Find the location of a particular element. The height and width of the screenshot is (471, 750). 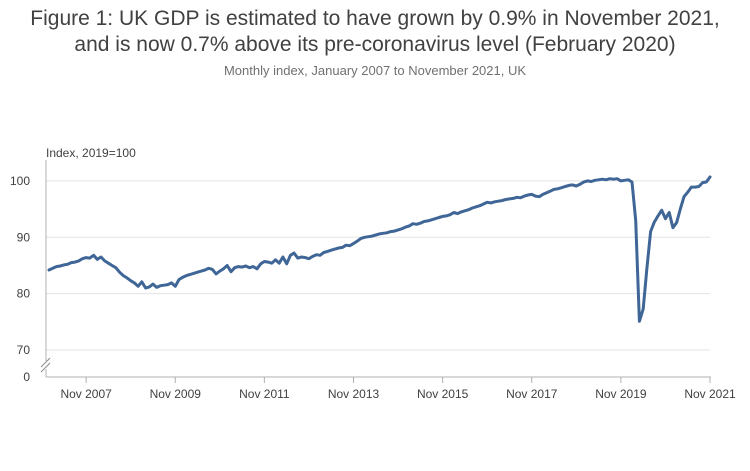

y-axis-ticks: 0 70 80 90 100 is located at coordinates (20, 279).